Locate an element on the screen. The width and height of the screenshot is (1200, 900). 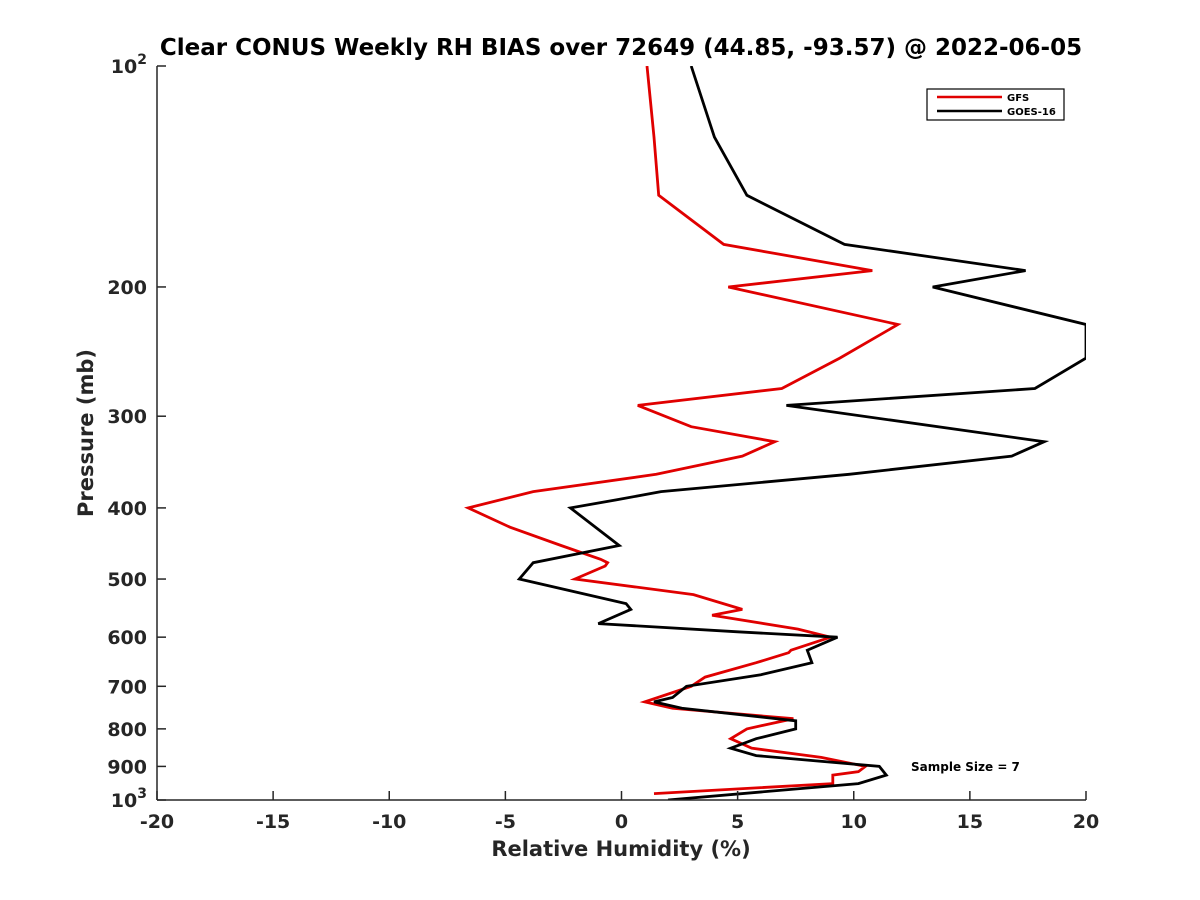
y-ticks: 10² 200 300 400 500 600 700 800 900 10³ is located at coordinates (136, 432).